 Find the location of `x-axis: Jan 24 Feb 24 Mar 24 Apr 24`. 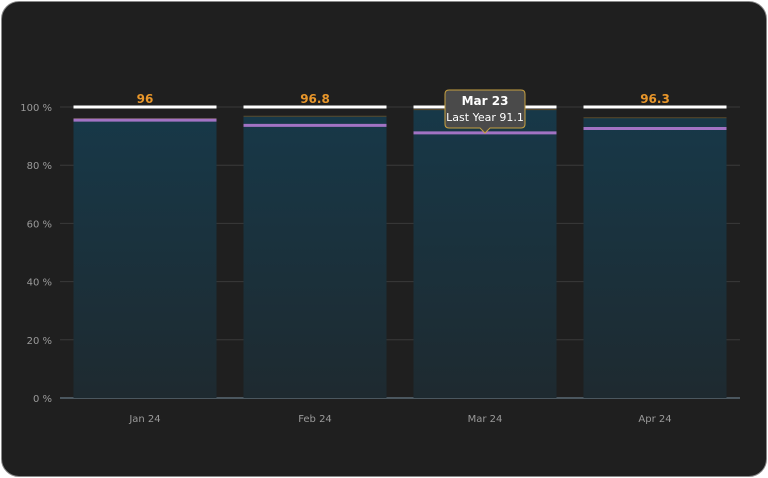

x-axis: Jan 24 Feb 24 Mar 24 Apr 24 is located at coordinates (399, 419).